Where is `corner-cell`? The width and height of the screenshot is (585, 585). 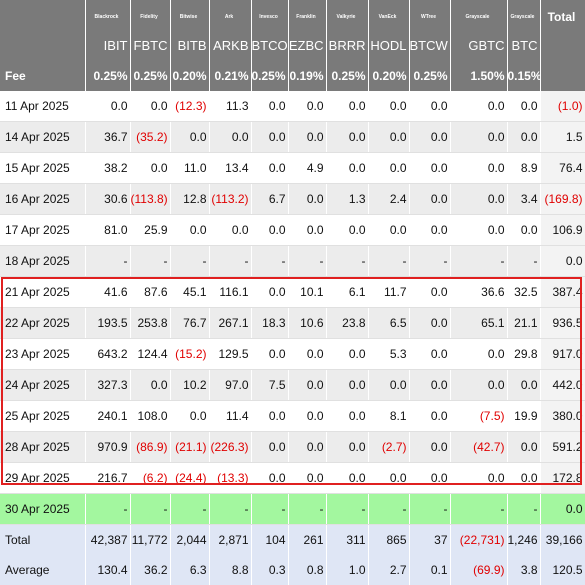
corner-cell is located at coordinates (43, 15).